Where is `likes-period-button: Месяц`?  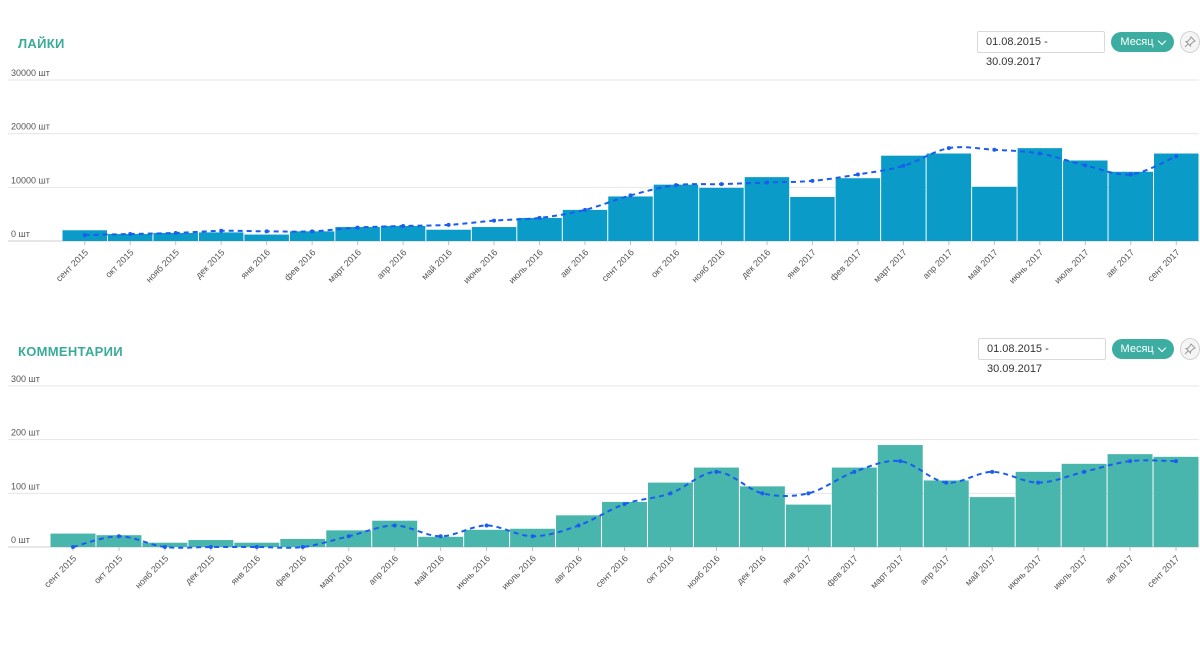 likes-period-button: Месяц is located at coordinates (1142, 42).